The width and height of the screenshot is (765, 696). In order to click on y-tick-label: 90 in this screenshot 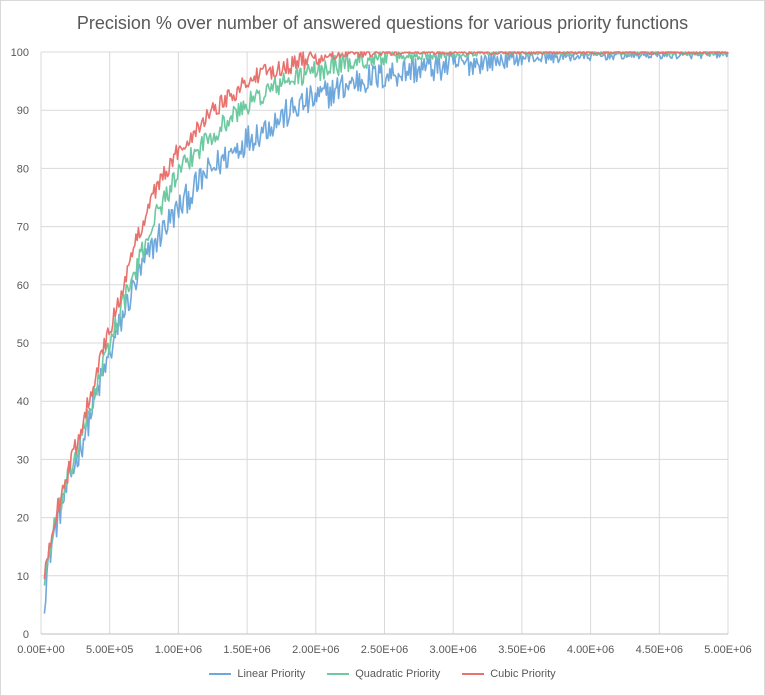, I will do `click(23, 111)`.